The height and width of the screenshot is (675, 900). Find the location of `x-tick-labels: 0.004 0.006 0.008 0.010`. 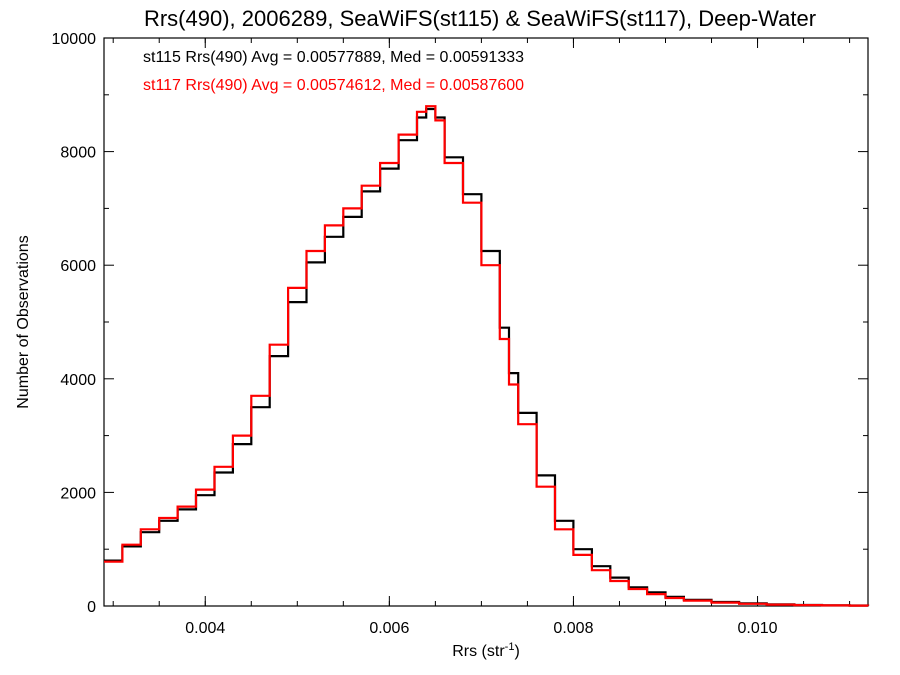

x-tick-labels: 0.004 0.006 0.008 0.010 is located at coordinates (481, 628).